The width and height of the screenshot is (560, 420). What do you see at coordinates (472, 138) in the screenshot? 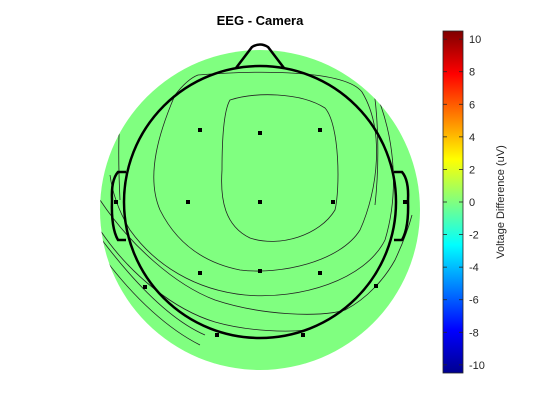
I see `colorbar-tick-label: 4` at bounding box center [472, 138].